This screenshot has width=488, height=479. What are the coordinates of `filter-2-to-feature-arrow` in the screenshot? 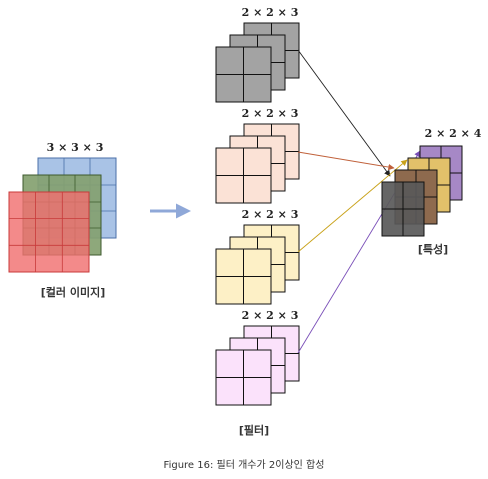 It's located at (346, 161).